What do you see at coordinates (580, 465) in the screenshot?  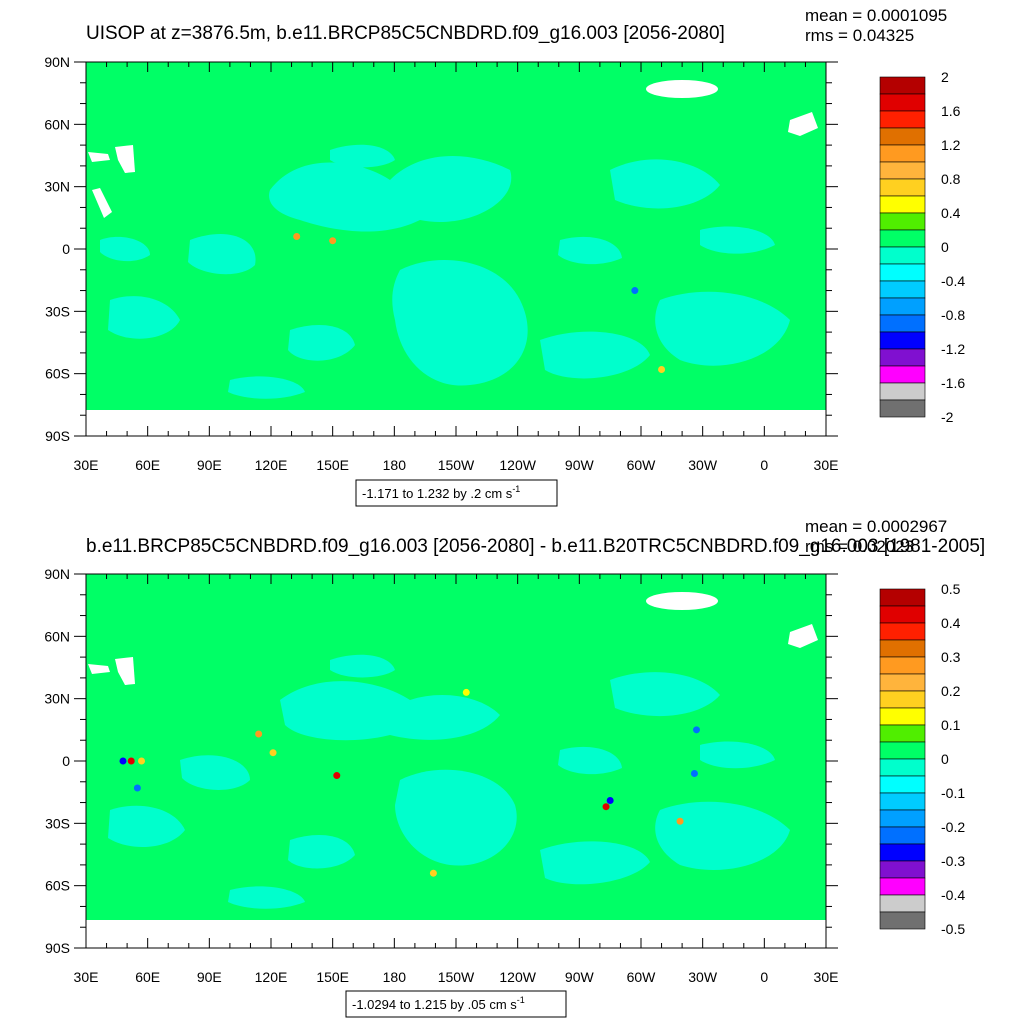 I see `x-tick-label: 90W` at bounding box center [580, 465].